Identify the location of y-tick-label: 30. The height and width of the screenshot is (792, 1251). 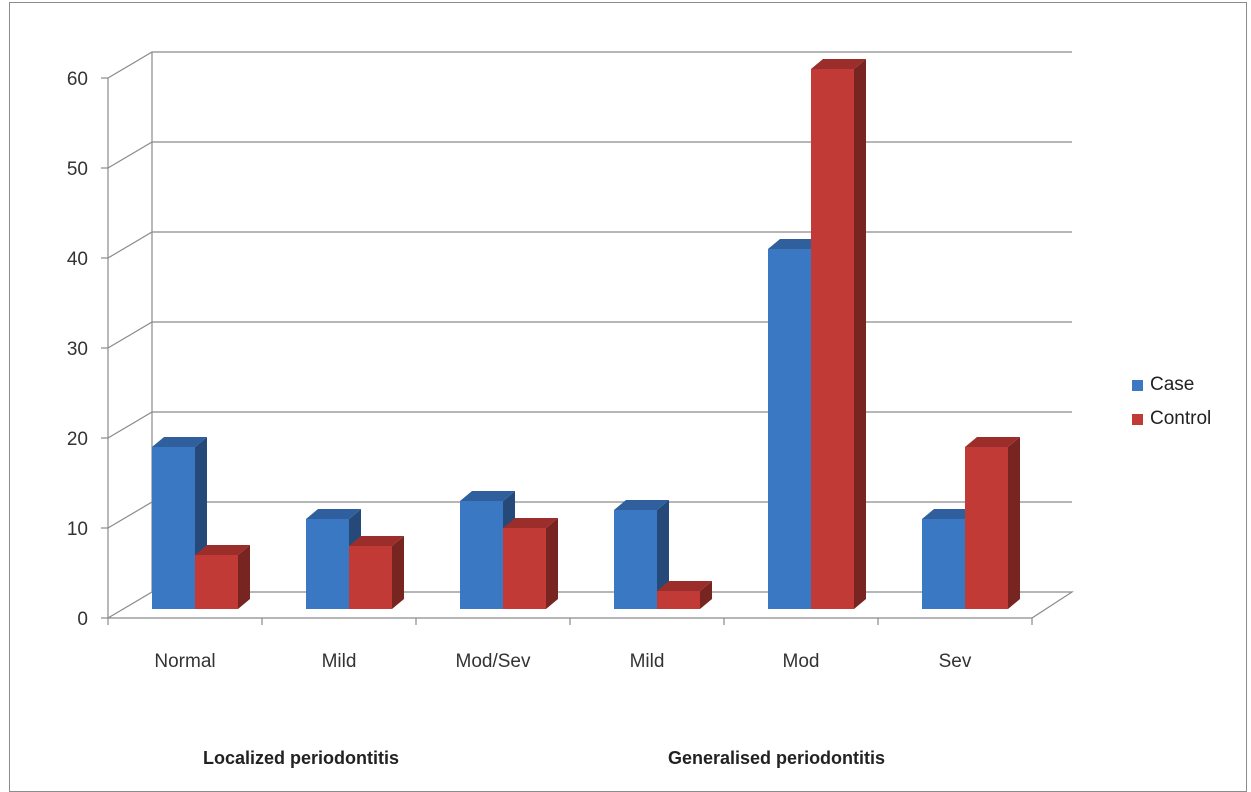
(77, 349).